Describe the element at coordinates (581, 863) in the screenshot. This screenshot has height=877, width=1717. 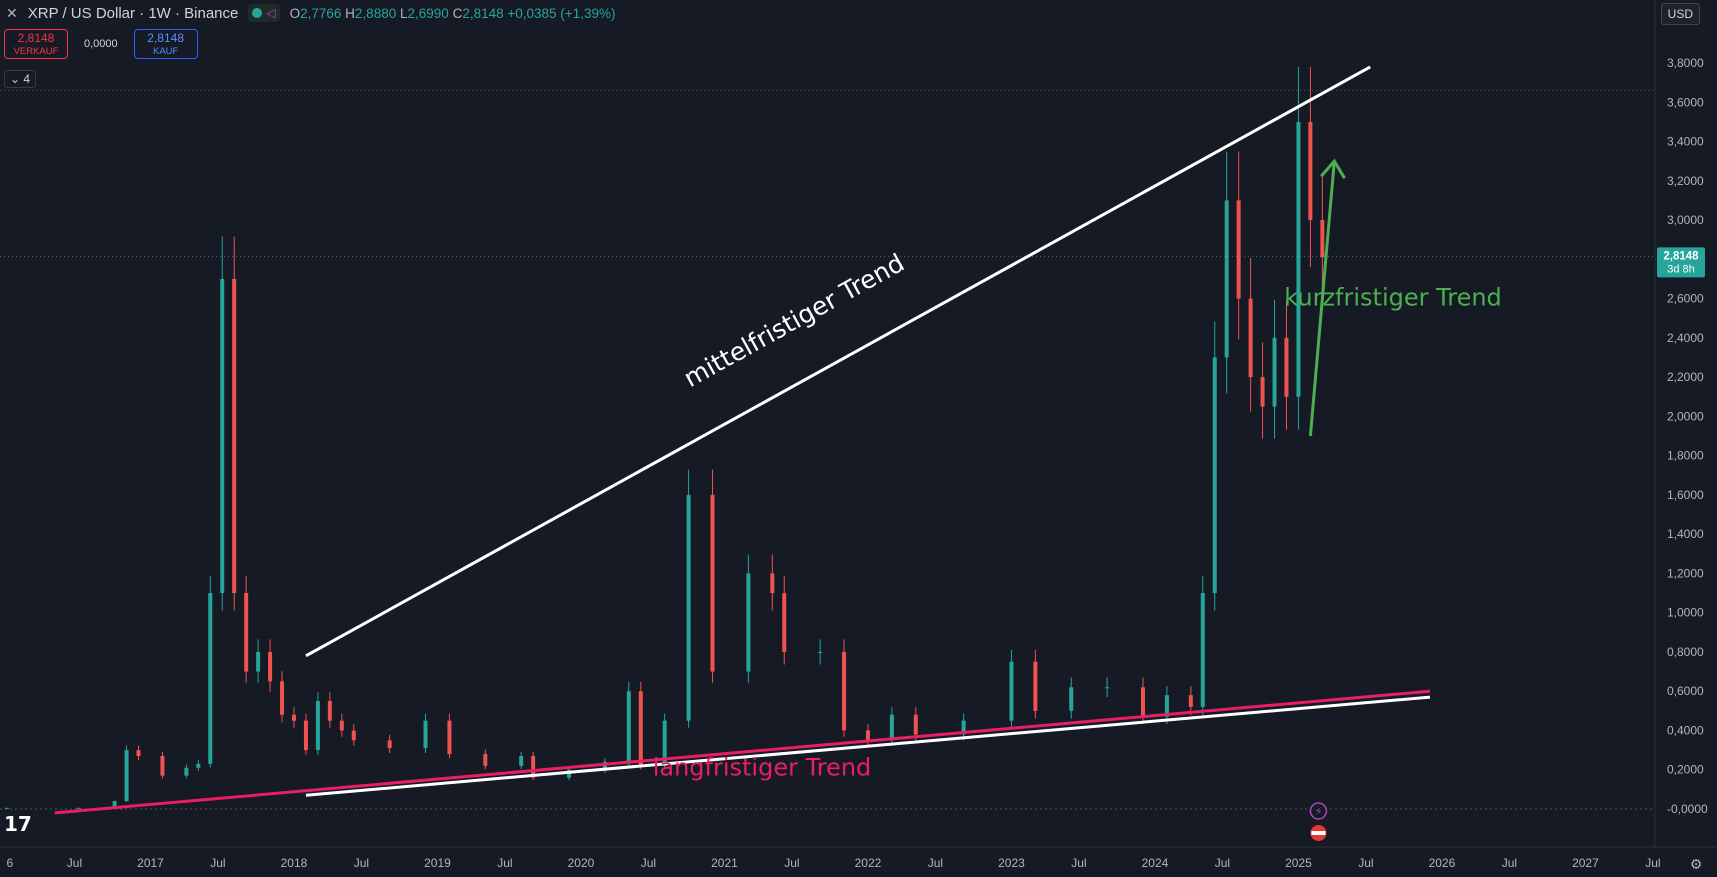
I see `x-tick-label: 2020` at that location.